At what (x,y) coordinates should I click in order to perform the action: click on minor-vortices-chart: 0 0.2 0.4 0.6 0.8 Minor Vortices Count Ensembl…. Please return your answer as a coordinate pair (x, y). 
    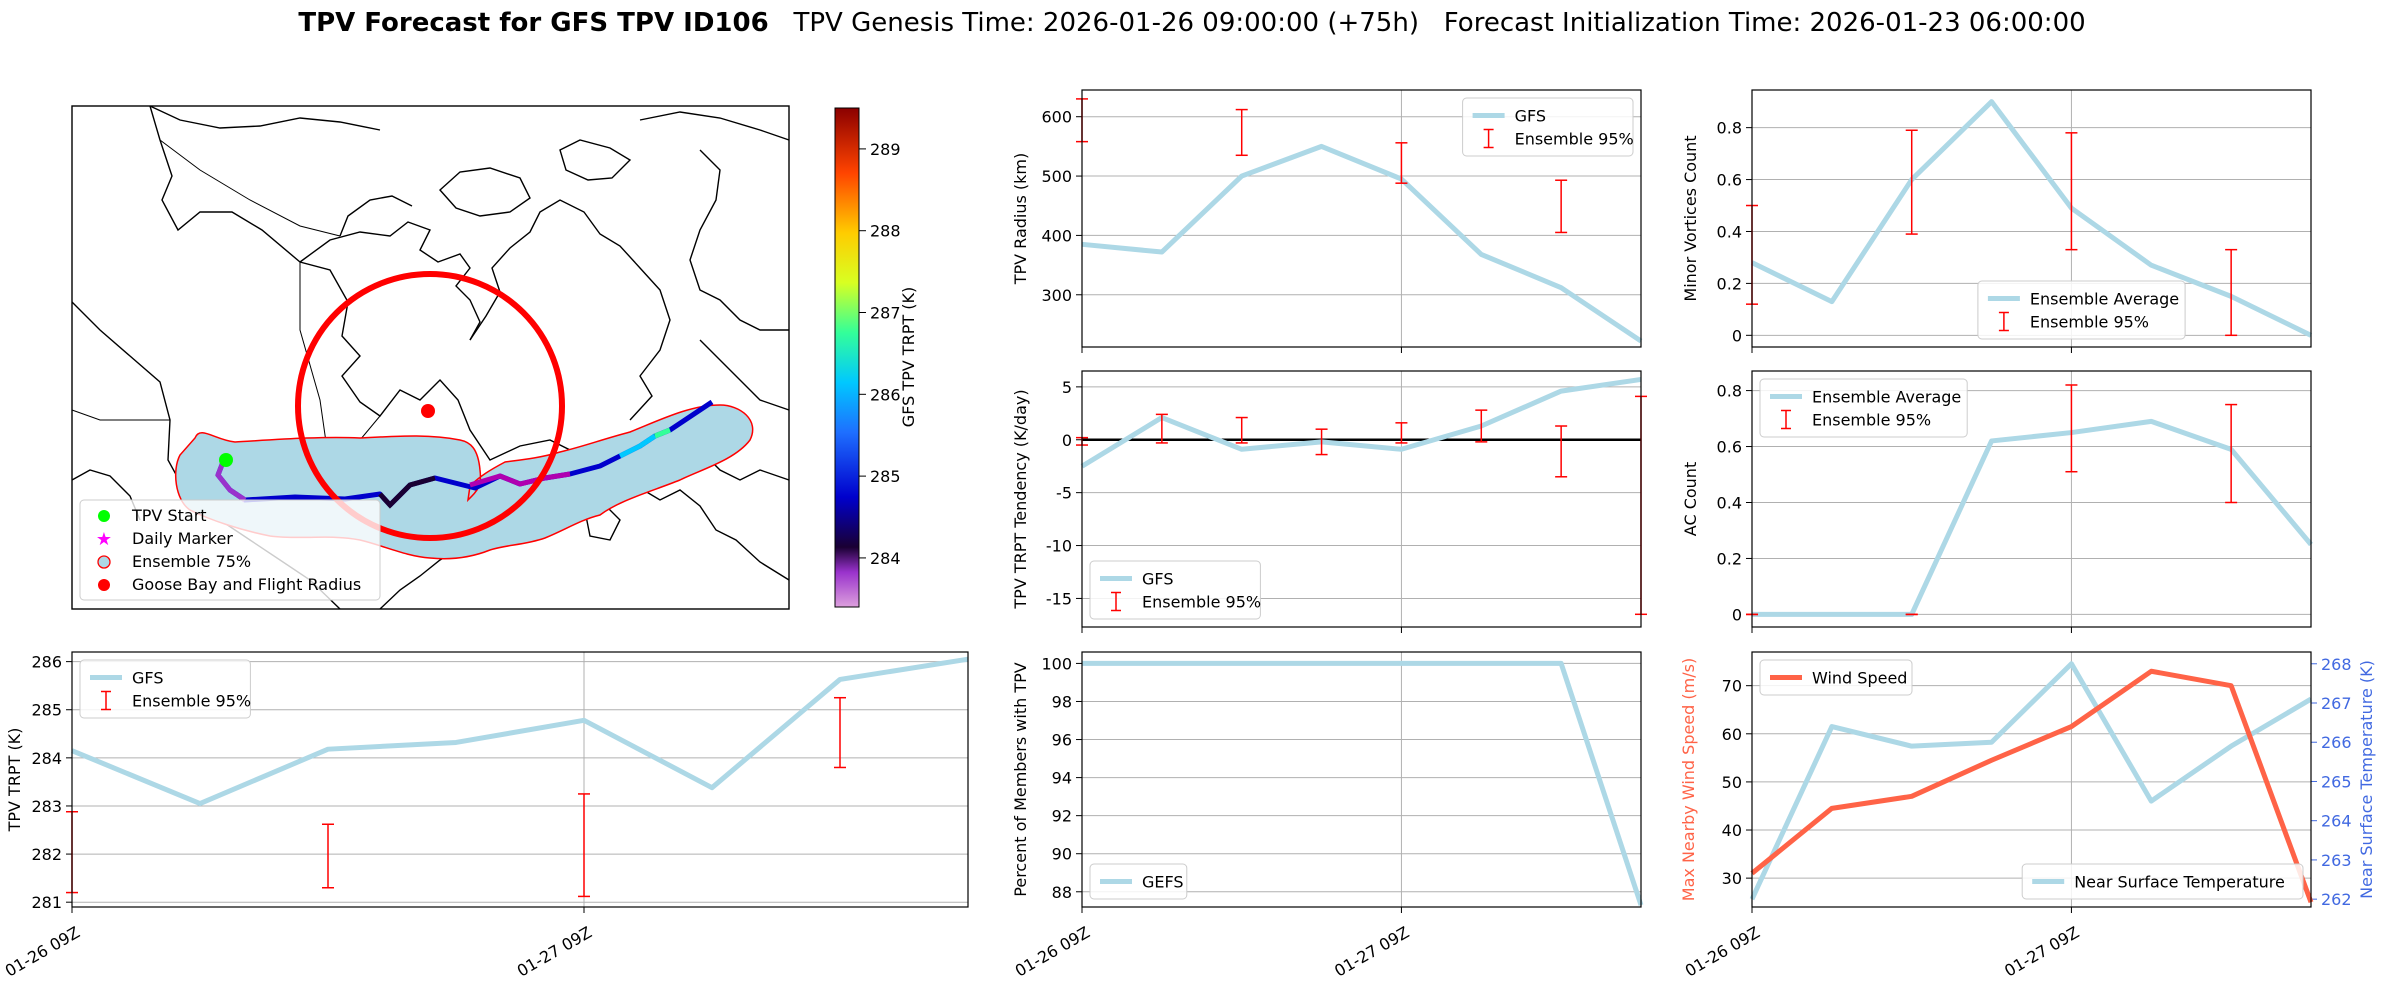
    Looking at the image, I should click on (1997, 221).